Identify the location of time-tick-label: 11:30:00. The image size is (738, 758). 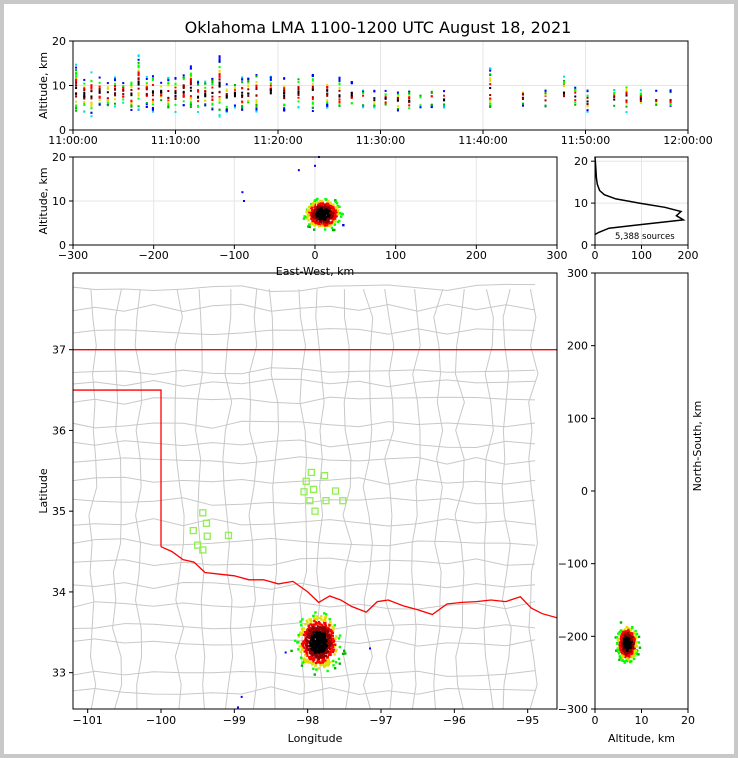
(380, 140).